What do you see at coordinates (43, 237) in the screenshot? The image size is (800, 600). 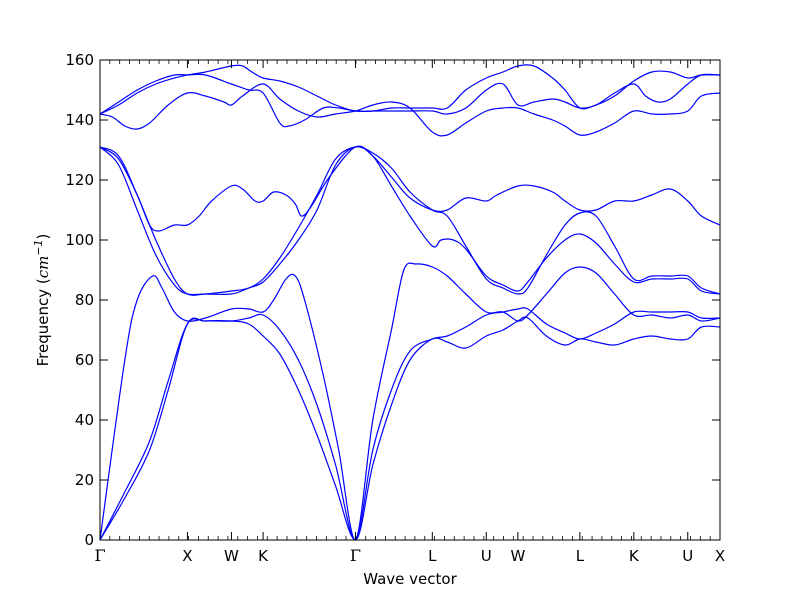 I see `y-axis-label-close: )` at bounding box center [43, 237].